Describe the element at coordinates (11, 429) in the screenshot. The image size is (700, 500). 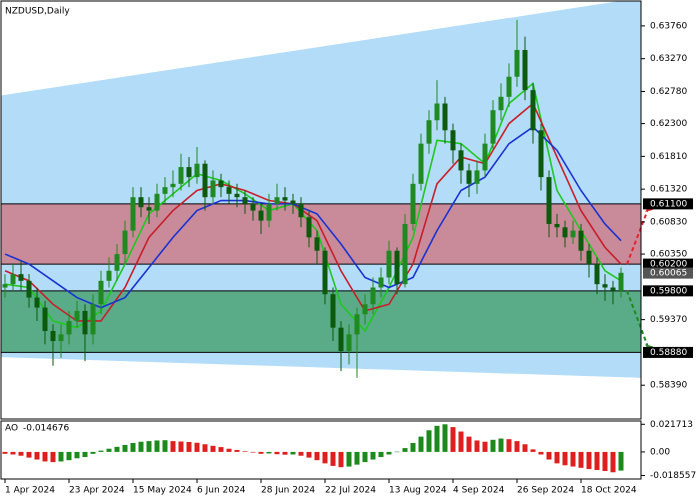
I see `indicator-name: AO` at that location.